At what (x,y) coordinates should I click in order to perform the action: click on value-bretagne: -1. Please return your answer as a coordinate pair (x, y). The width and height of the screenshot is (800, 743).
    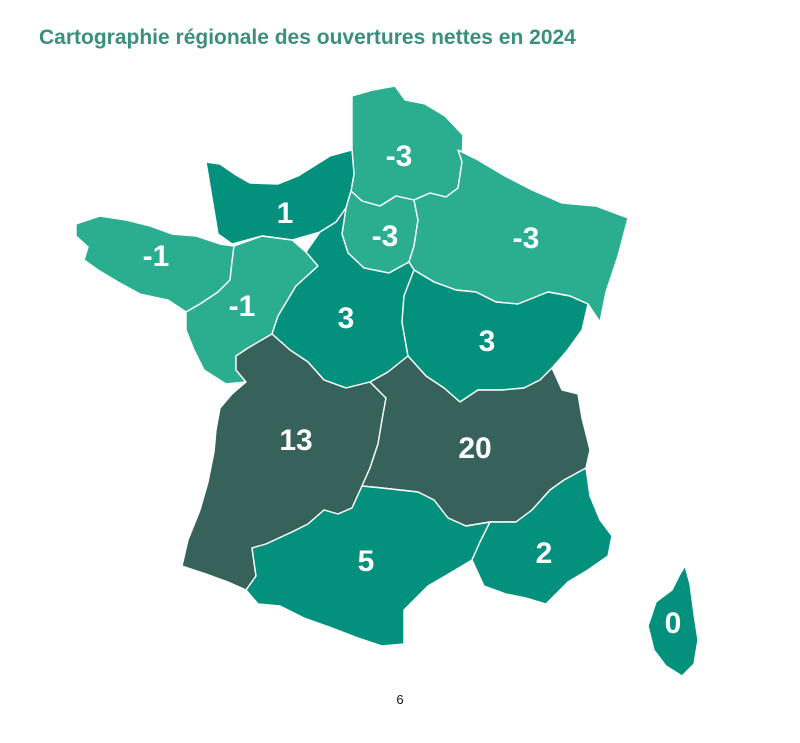
    Looking at the image, I should click on (156, 256).